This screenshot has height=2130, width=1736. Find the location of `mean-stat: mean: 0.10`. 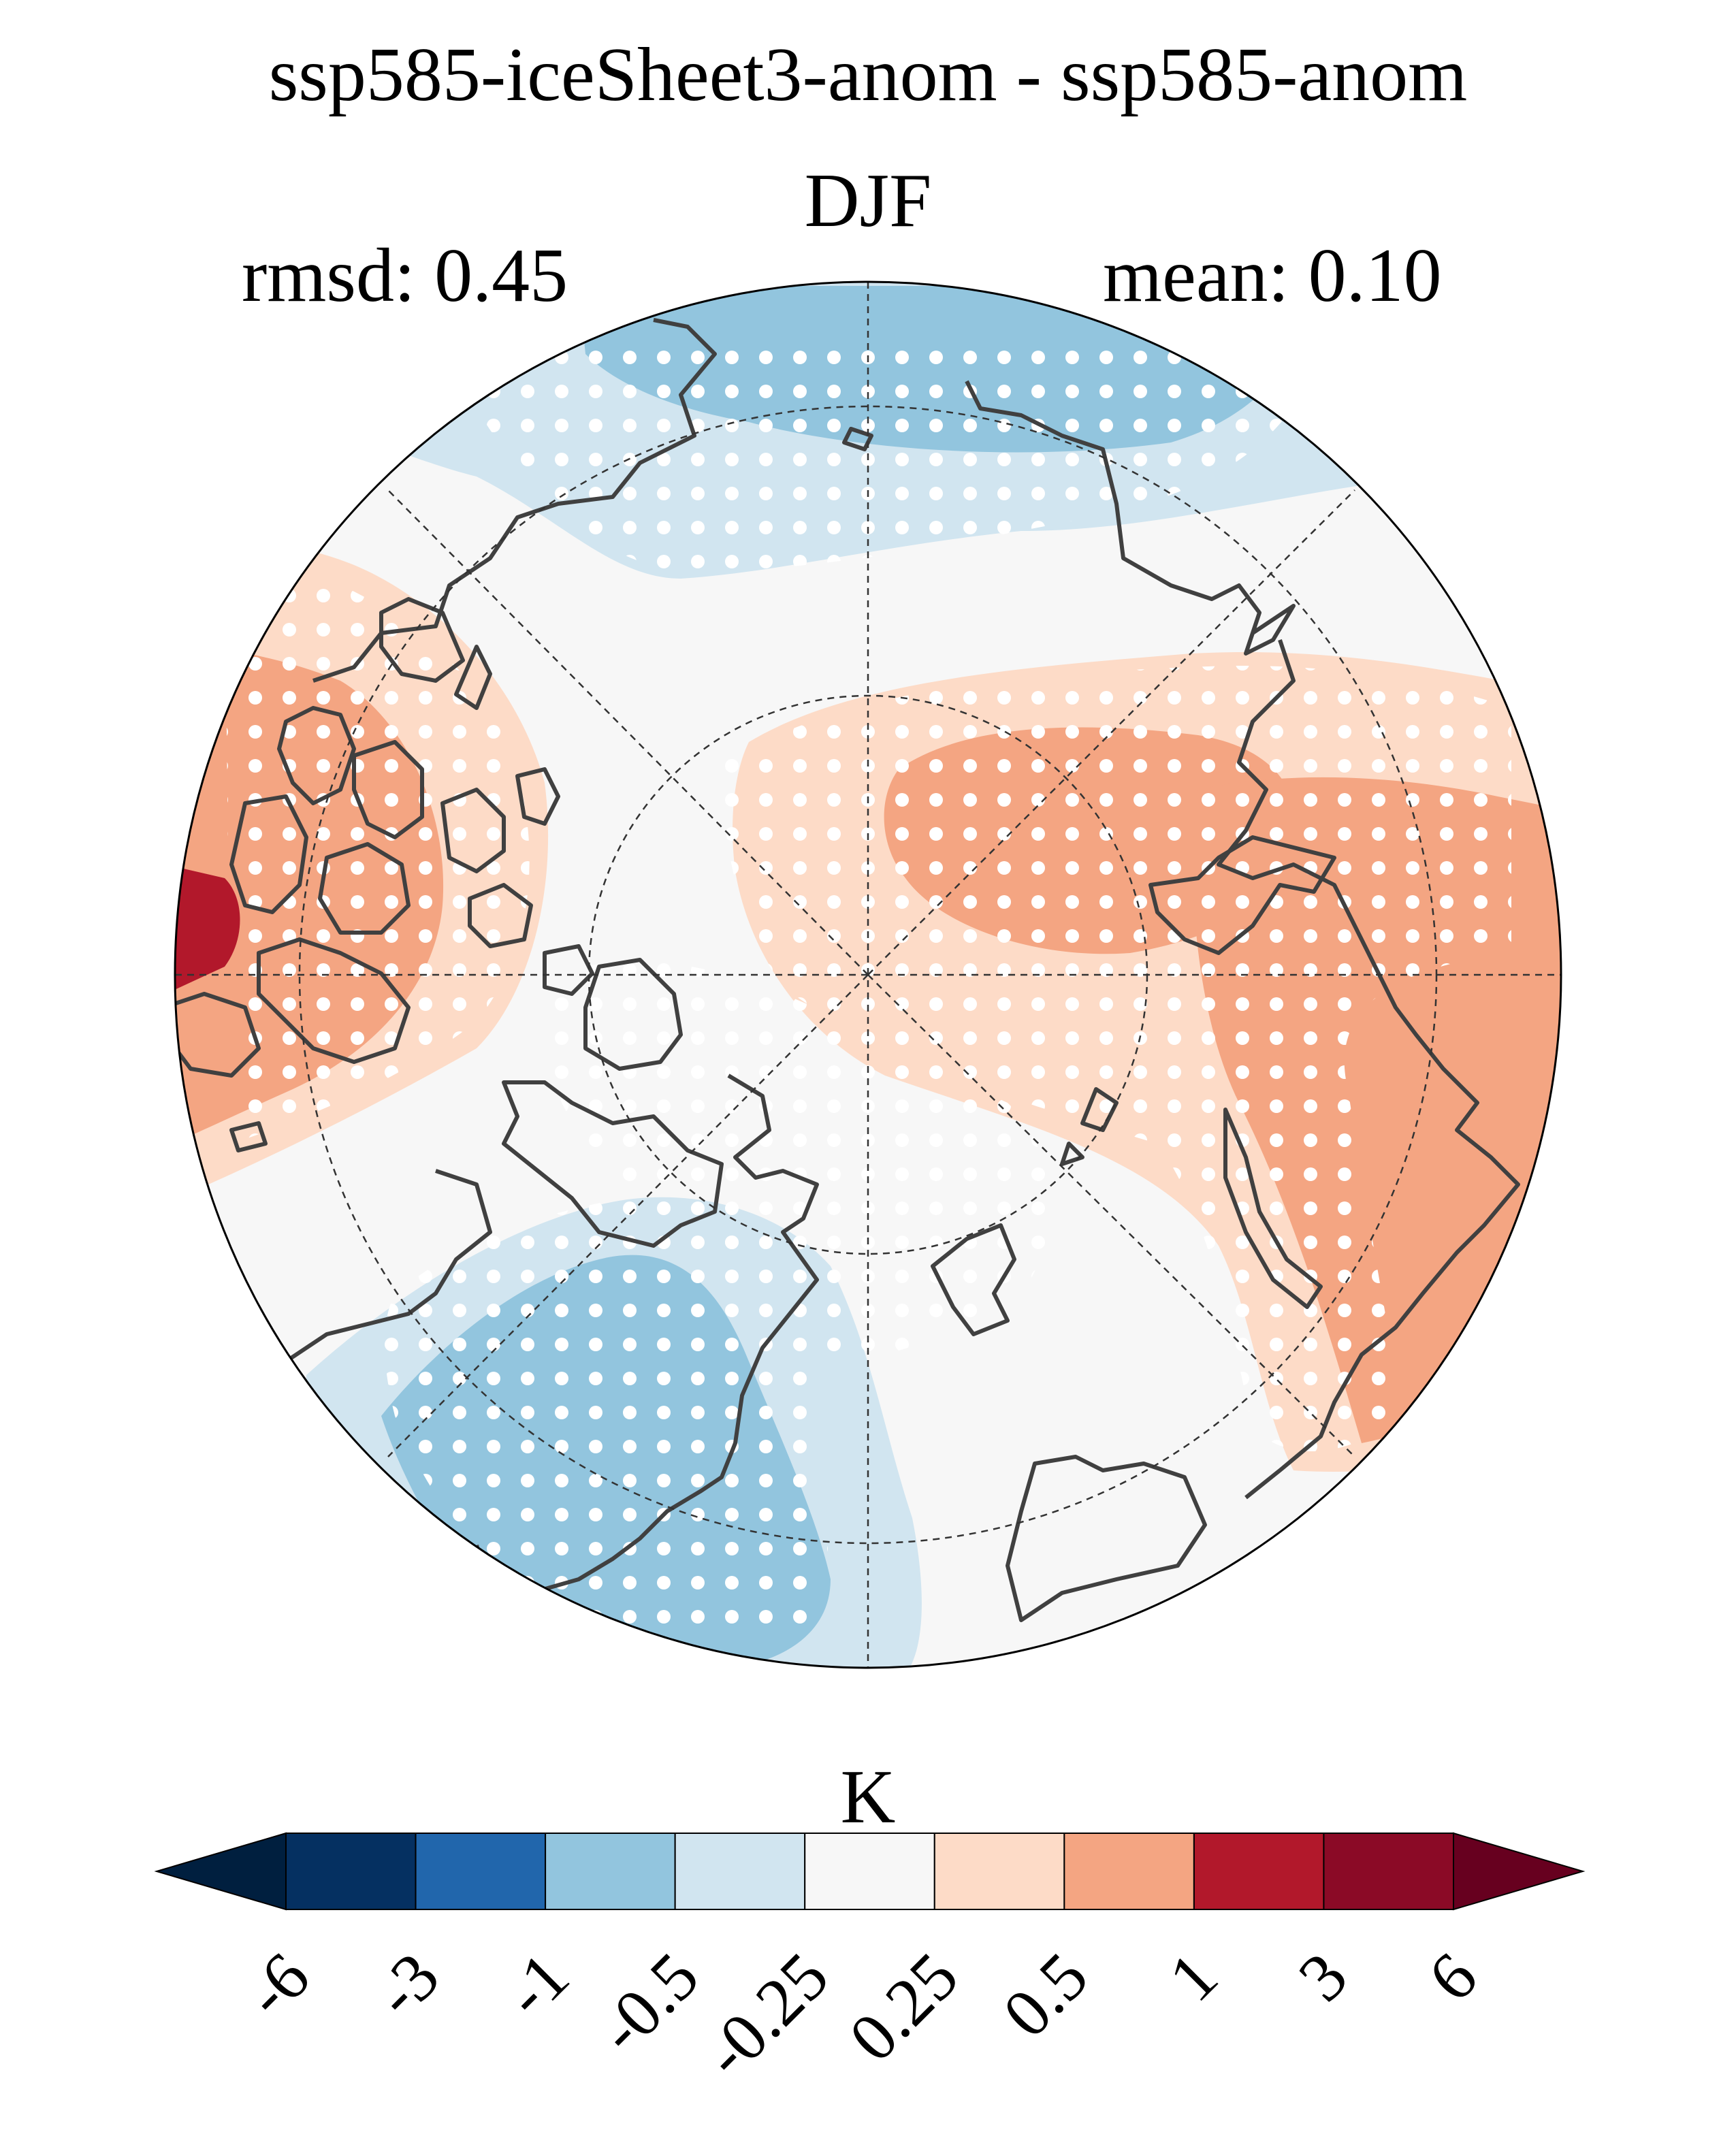

mean-stat: mean: 0.10 is located at coordinates (1272, 275).